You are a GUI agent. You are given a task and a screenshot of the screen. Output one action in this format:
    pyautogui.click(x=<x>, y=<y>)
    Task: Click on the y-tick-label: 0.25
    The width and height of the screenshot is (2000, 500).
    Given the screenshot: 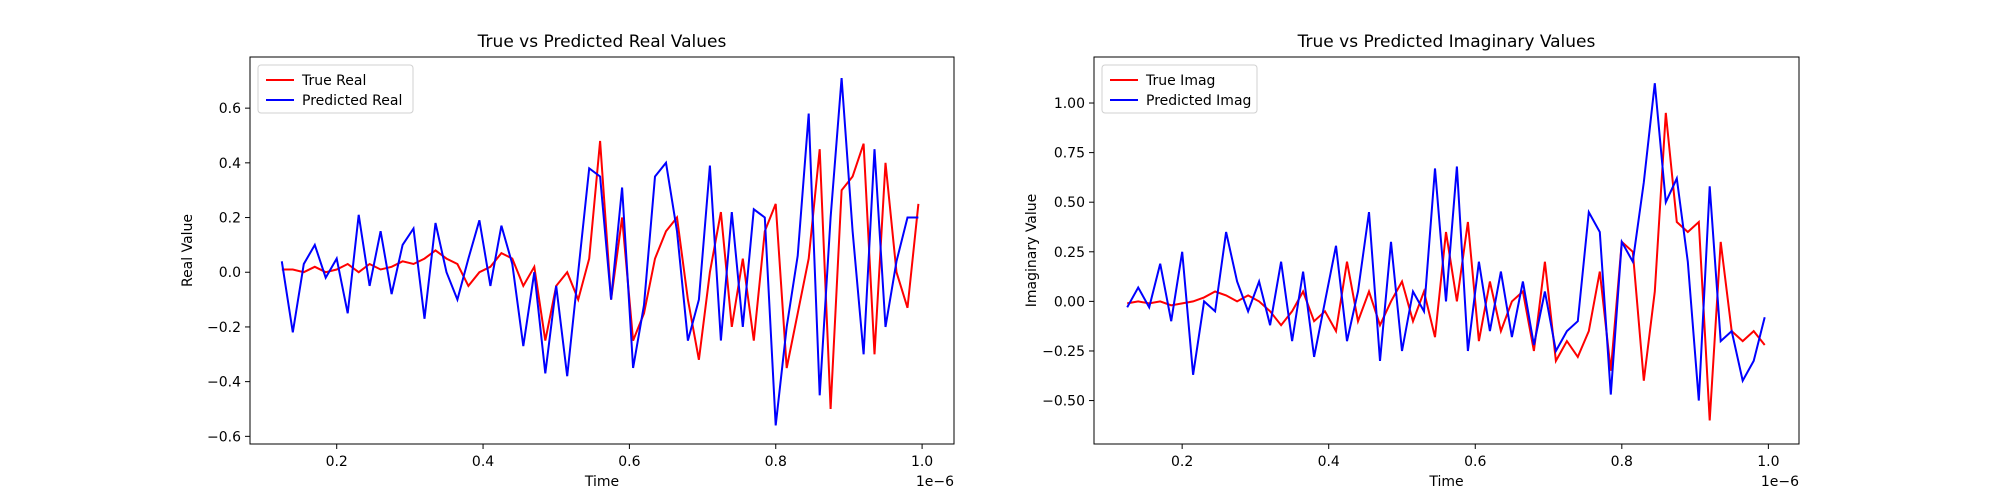 What is the action you would take?
    pyautogui.click(x=1069, y=253)
    